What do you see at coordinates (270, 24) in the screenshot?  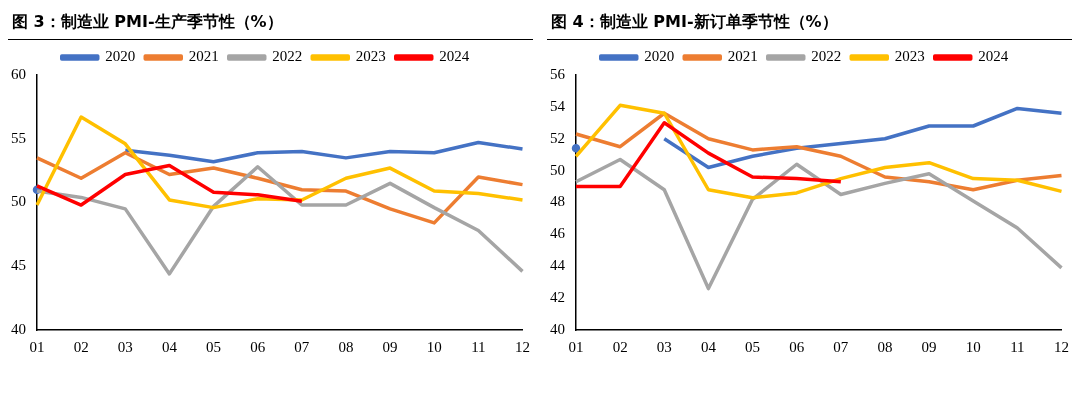 I see `chart-title: 图 3：制造业 PMI-生产季节性（%）` at bounding box center [270, 24].